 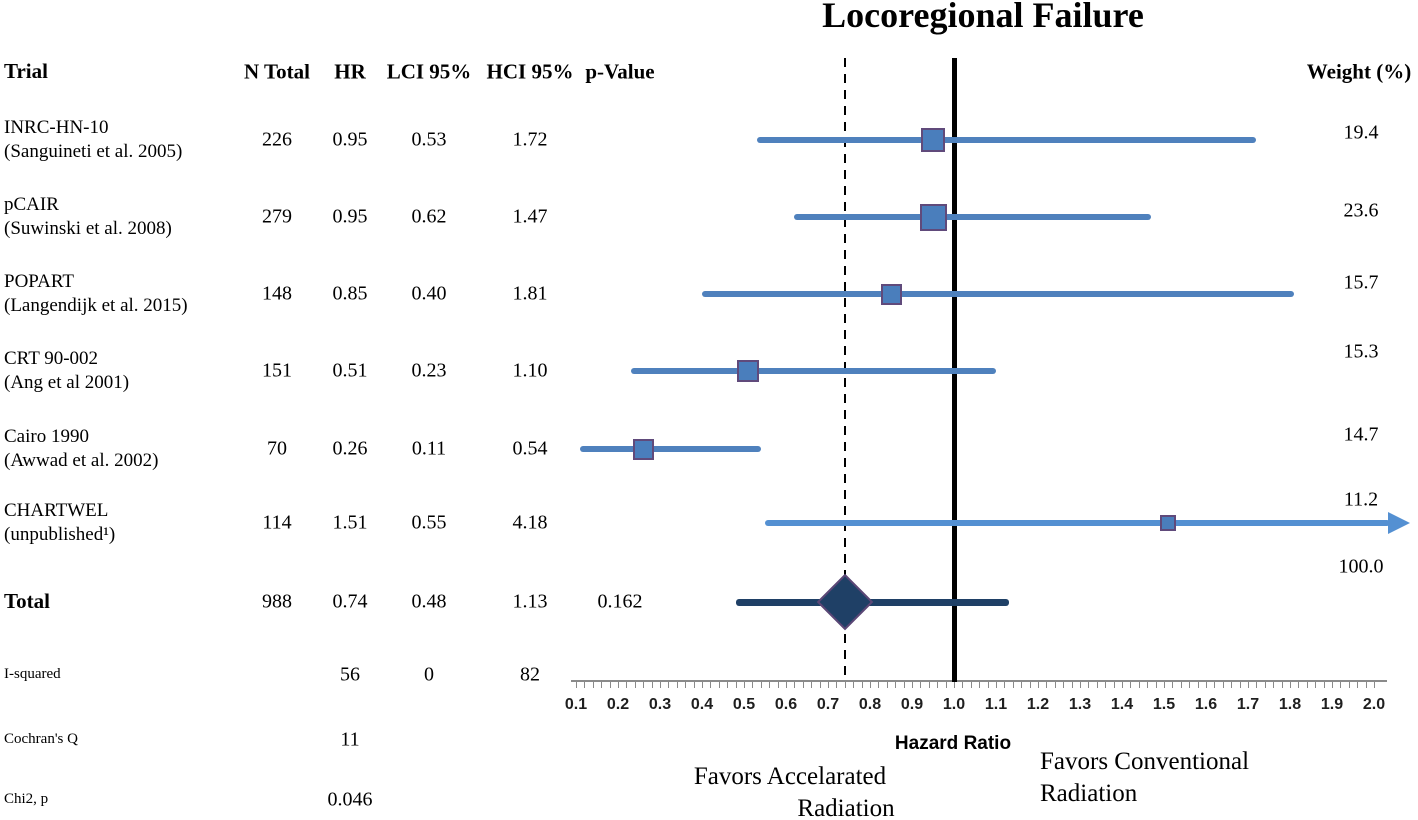 I want to click on cell-lci: 0.40, so click(x=429, y=293).